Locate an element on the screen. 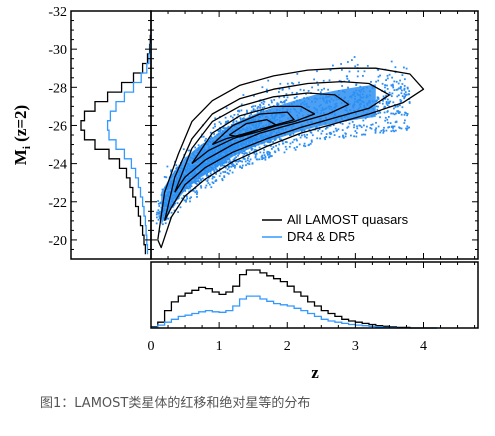  redshift-hist-all is located at coordinates (294, 299).